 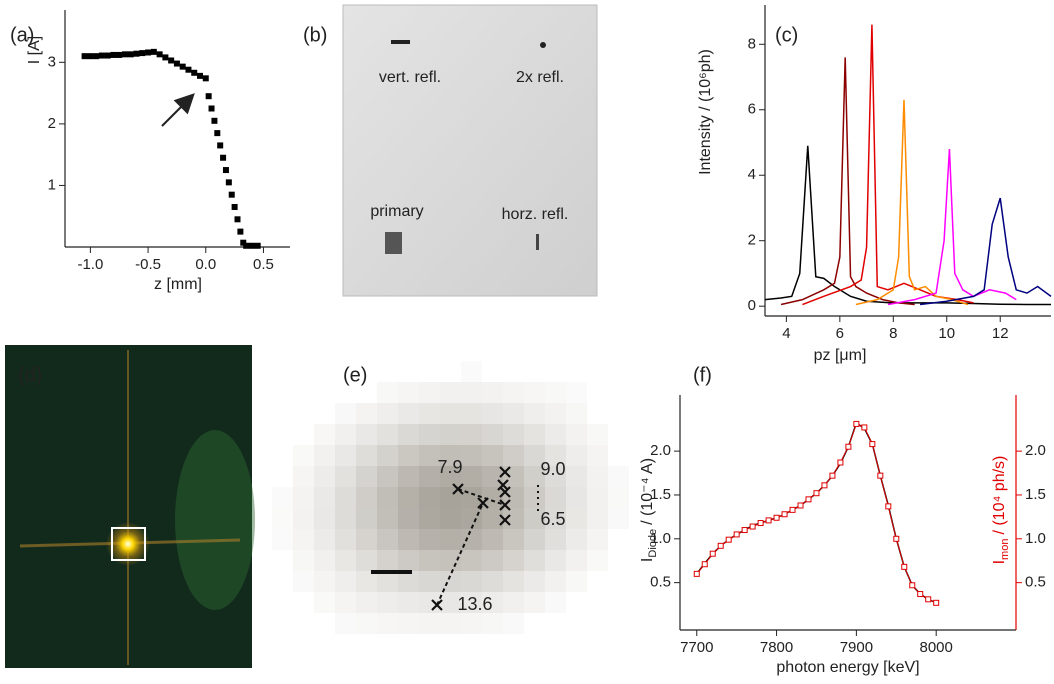 What do you see at coordinates (946, 333) in the screenshot?
I see `x-tick-label: 10` at bounding box center [946, 333].